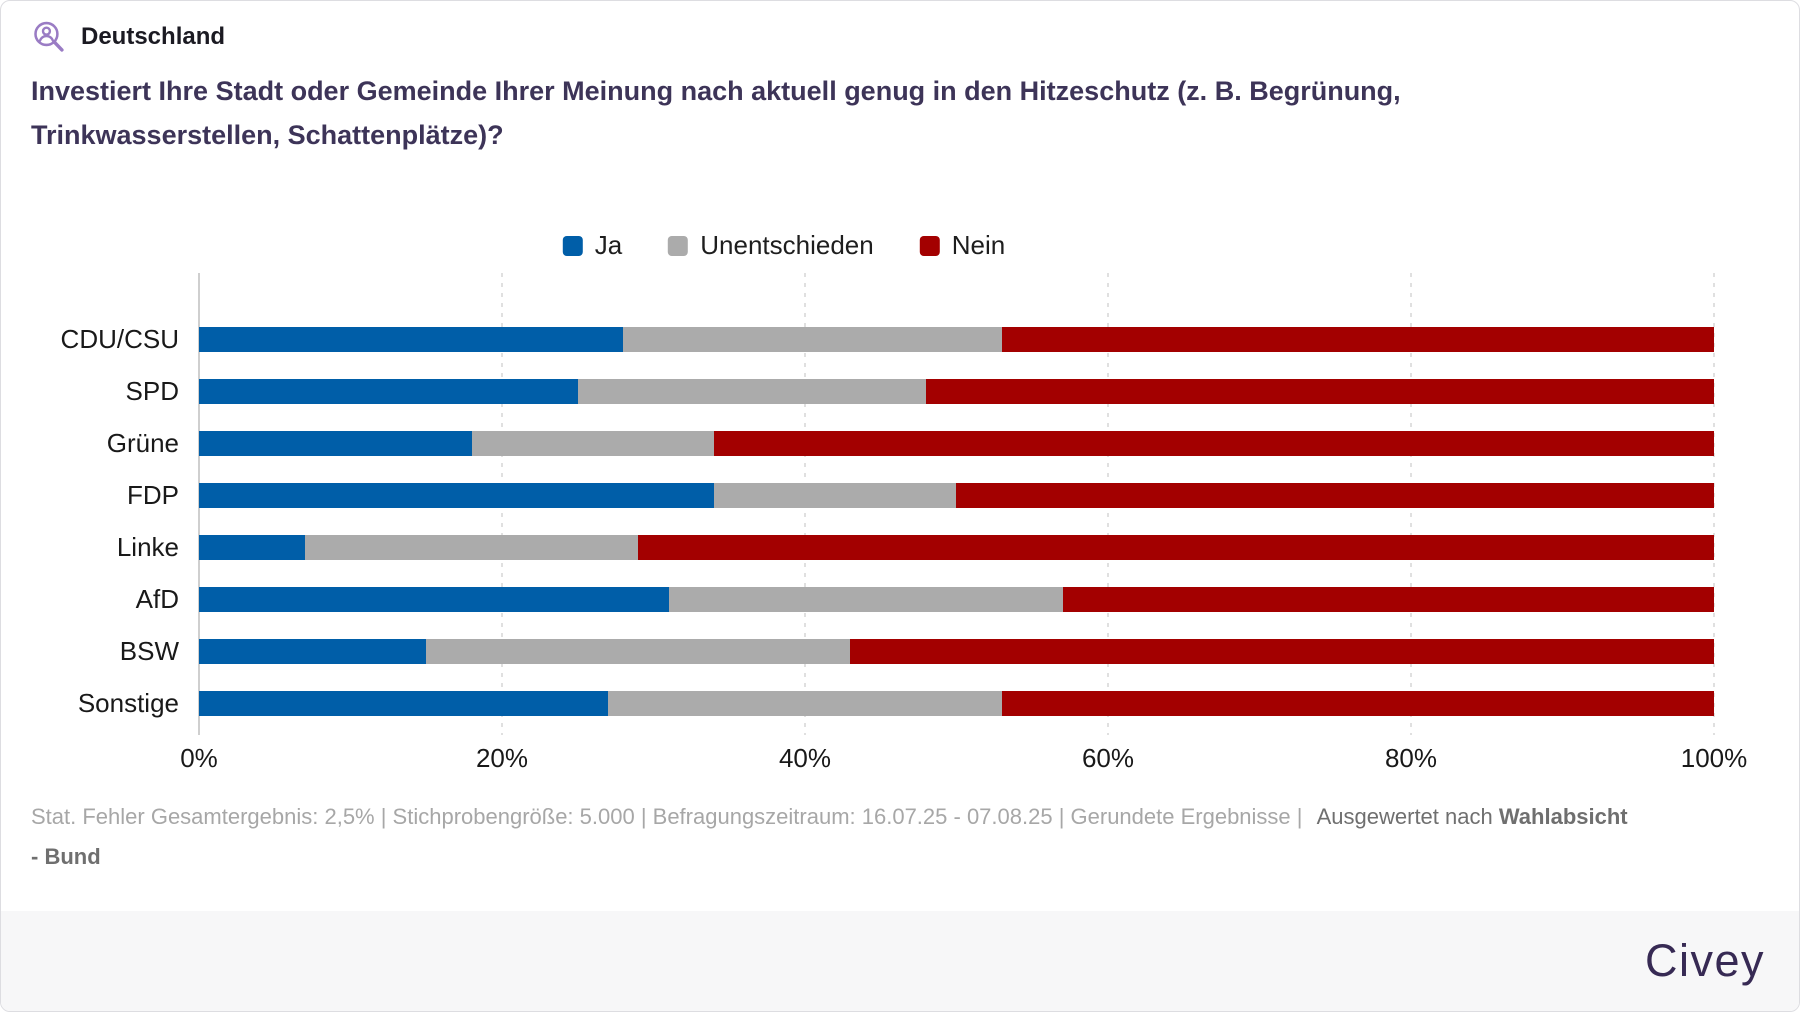 The height and width of the screenshot is (1012, 1800). What do you see at coordinates (152, 390) in the screenshot?
I see `category-label: SPD` at bounding box center [152, 390].